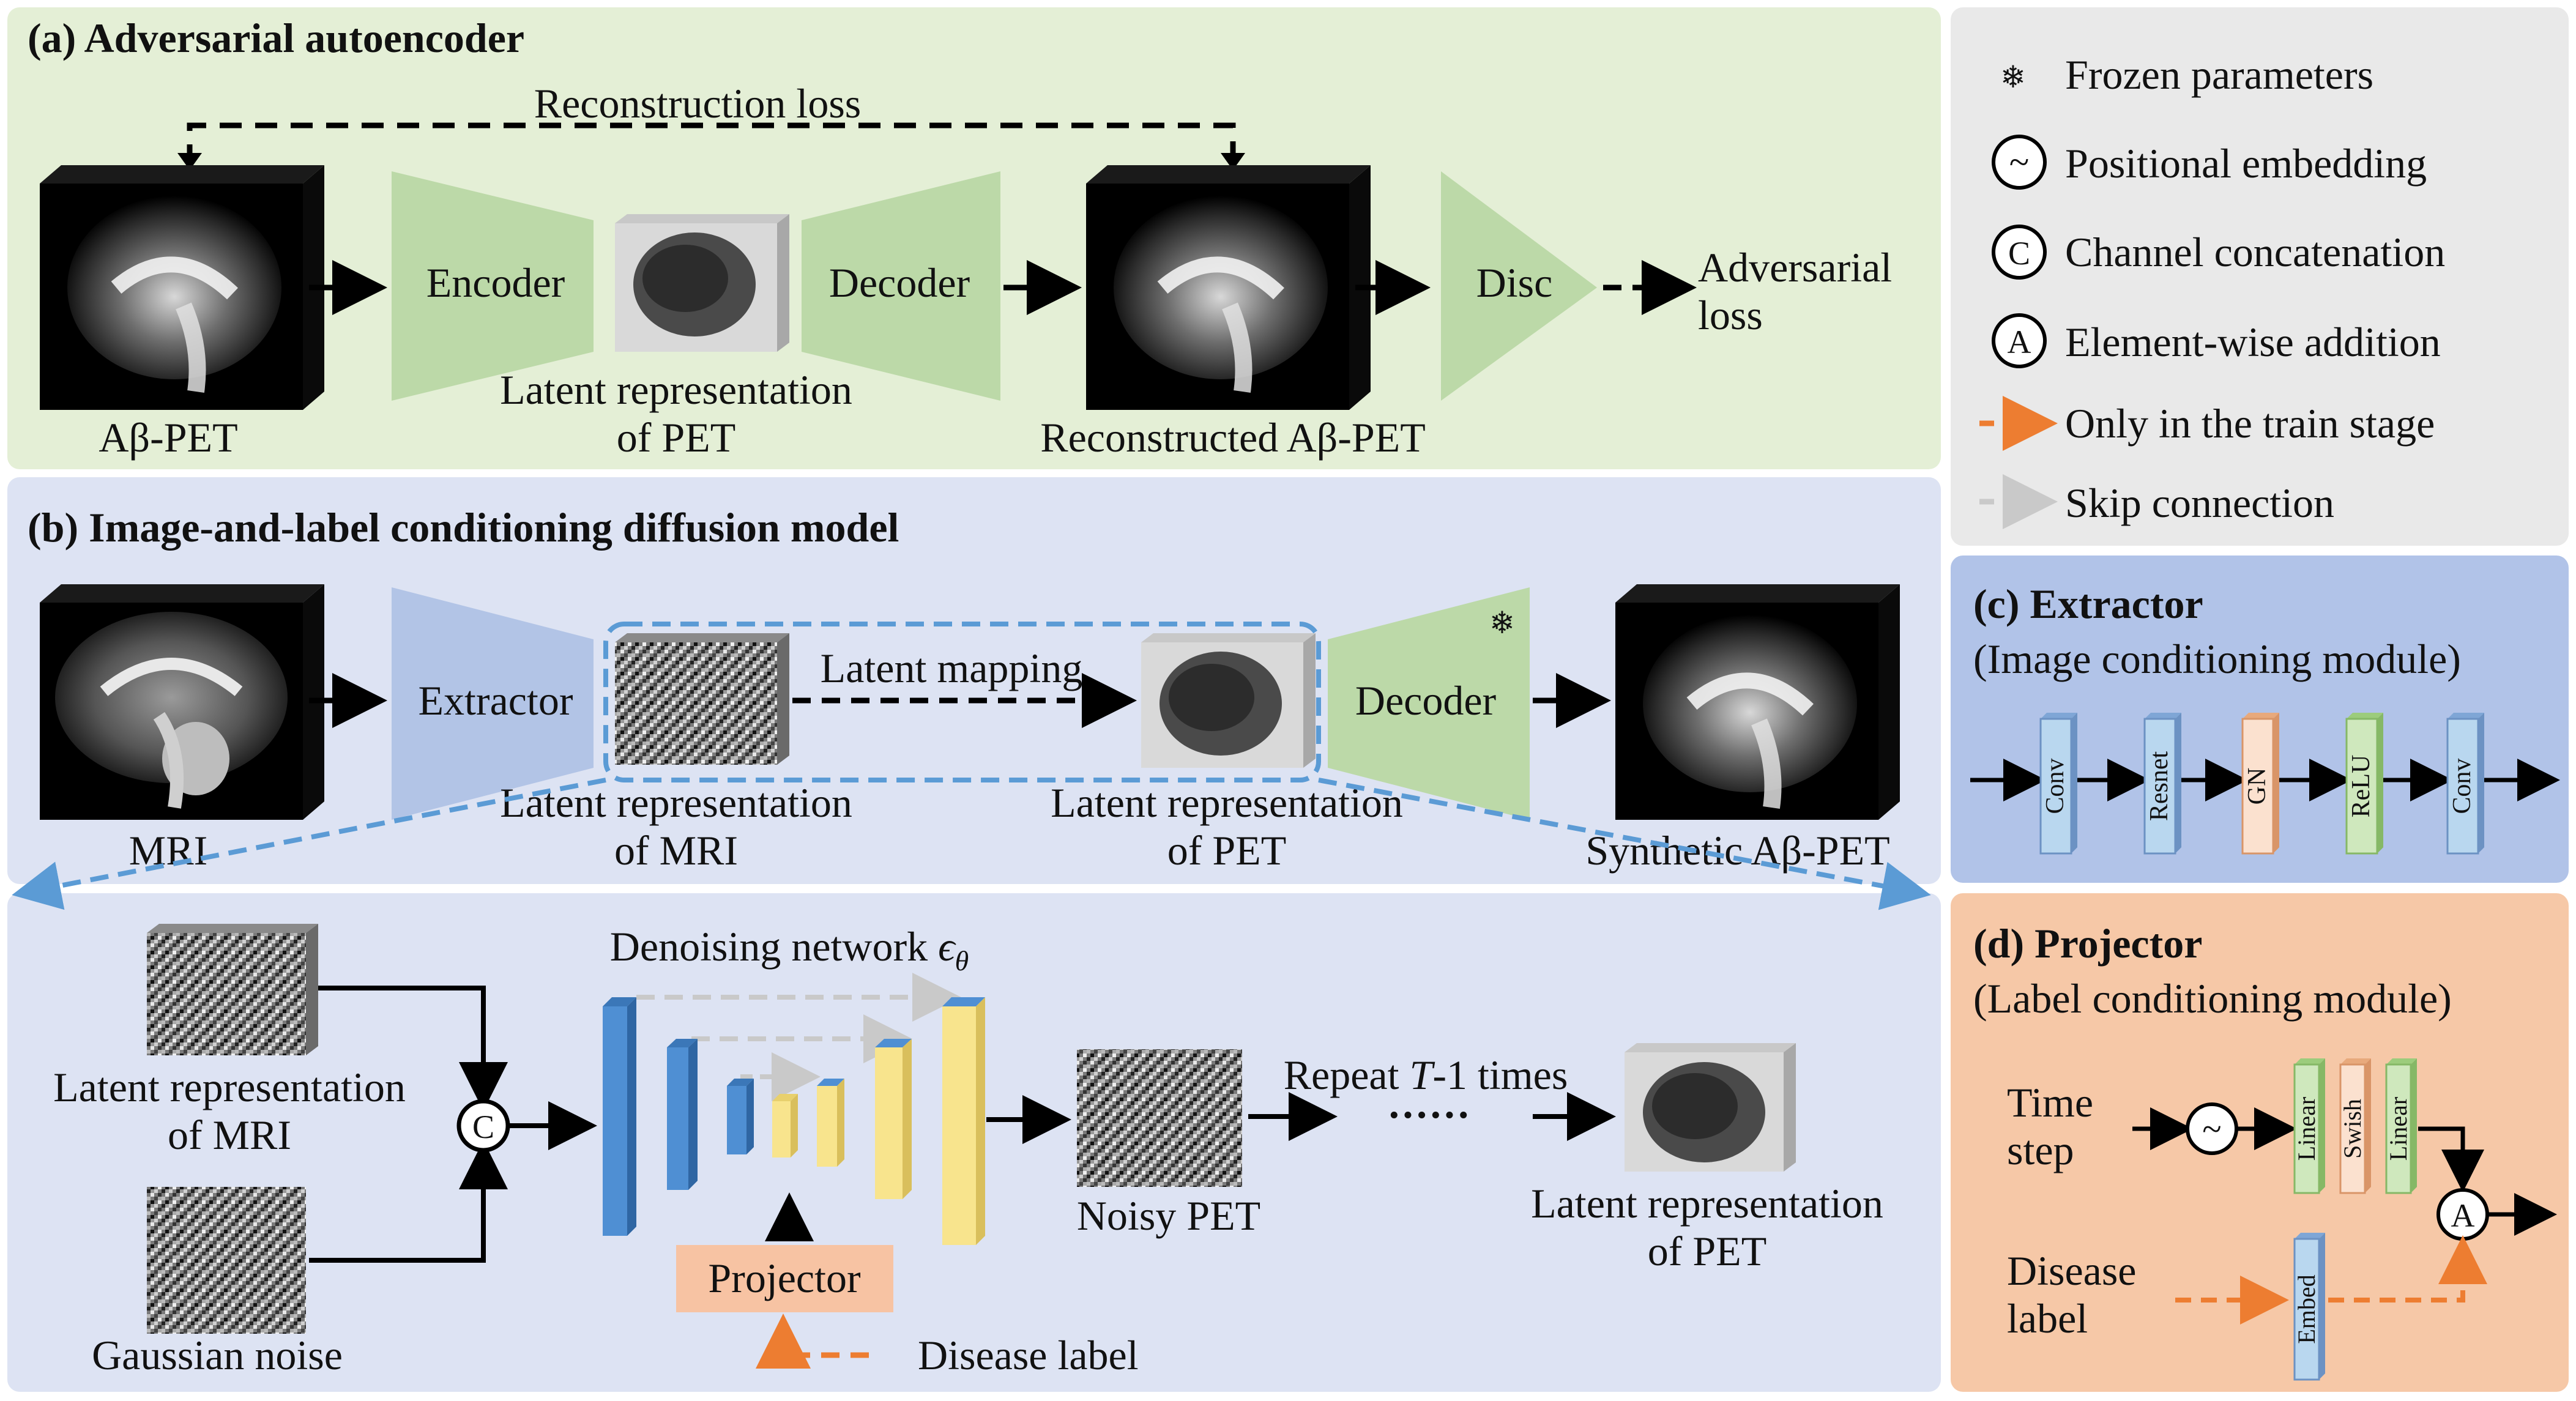 This screenshot has height=1401, width=2576. Describe the element at coordinates (229, 1135) in the screenshot. I see `sub-latent-mri-line2: of MRI` at that location.